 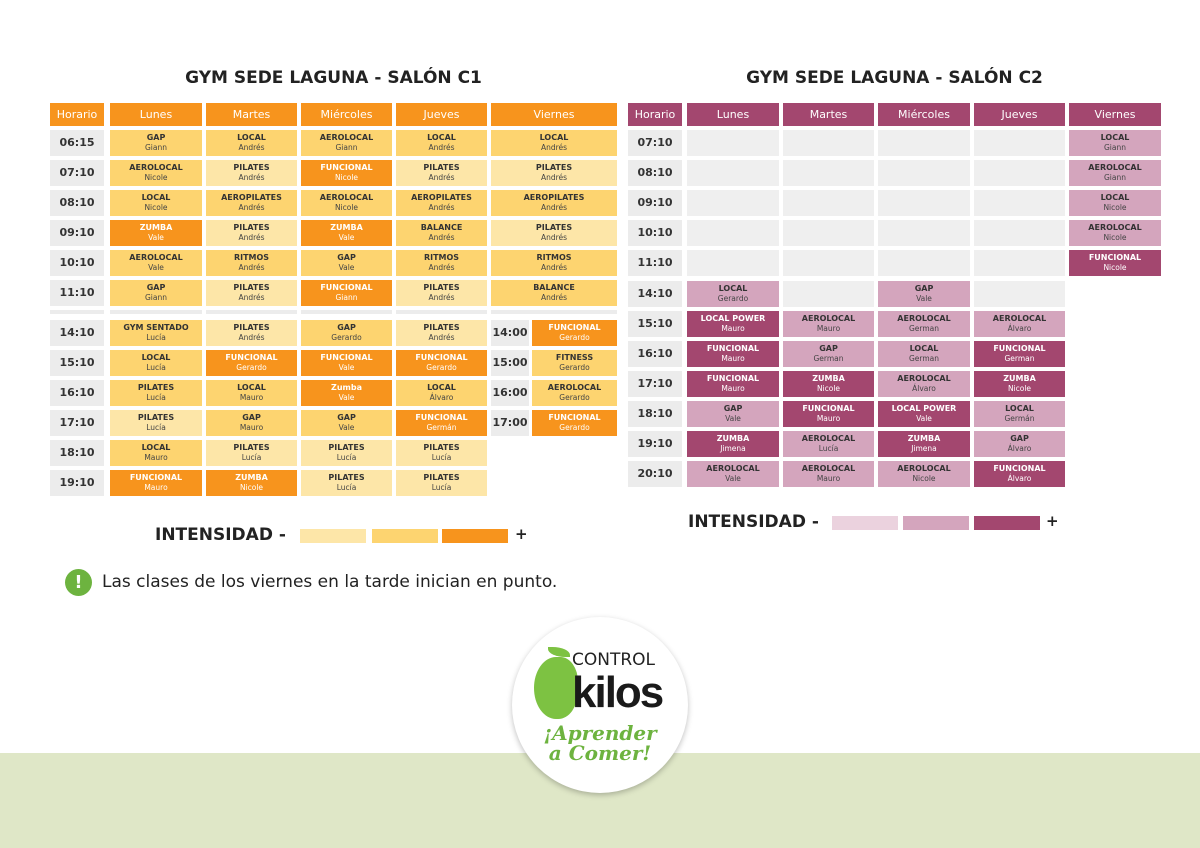 I want to click on class-cell: FUNCIONAL Álvaro, so click(x=1019, y=474).